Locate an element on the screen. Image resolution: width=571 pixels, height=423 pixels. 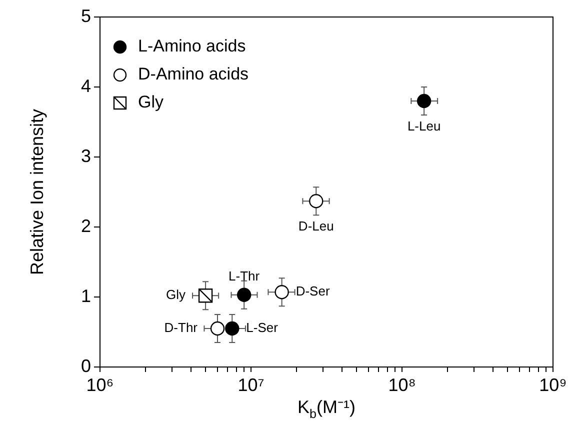
x-tick-label: 10⁹ is located at coordinates (553, 384).